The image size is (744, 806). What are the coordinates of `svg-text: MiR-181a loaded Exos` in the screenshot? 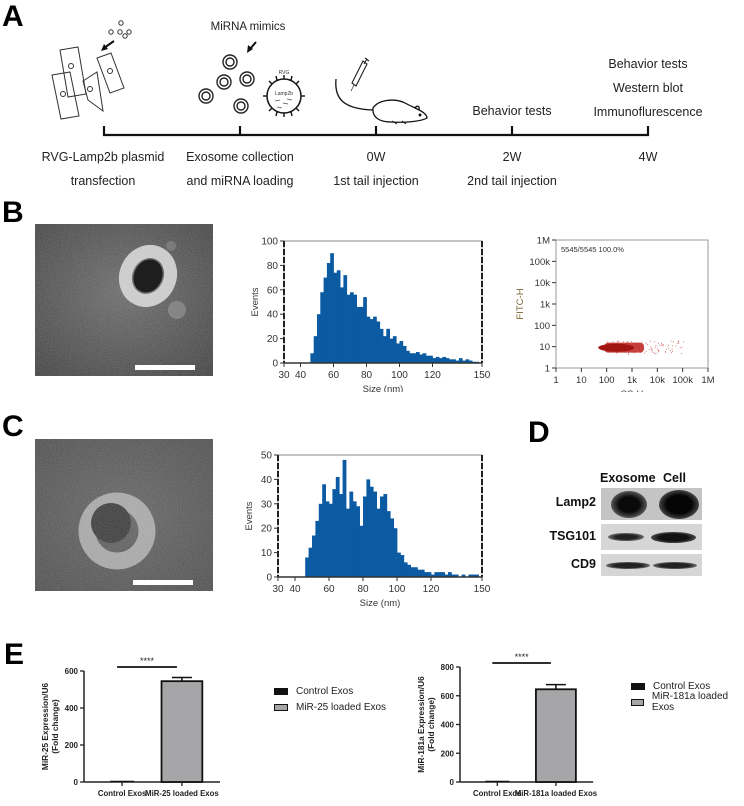 It's located at (556, 793).